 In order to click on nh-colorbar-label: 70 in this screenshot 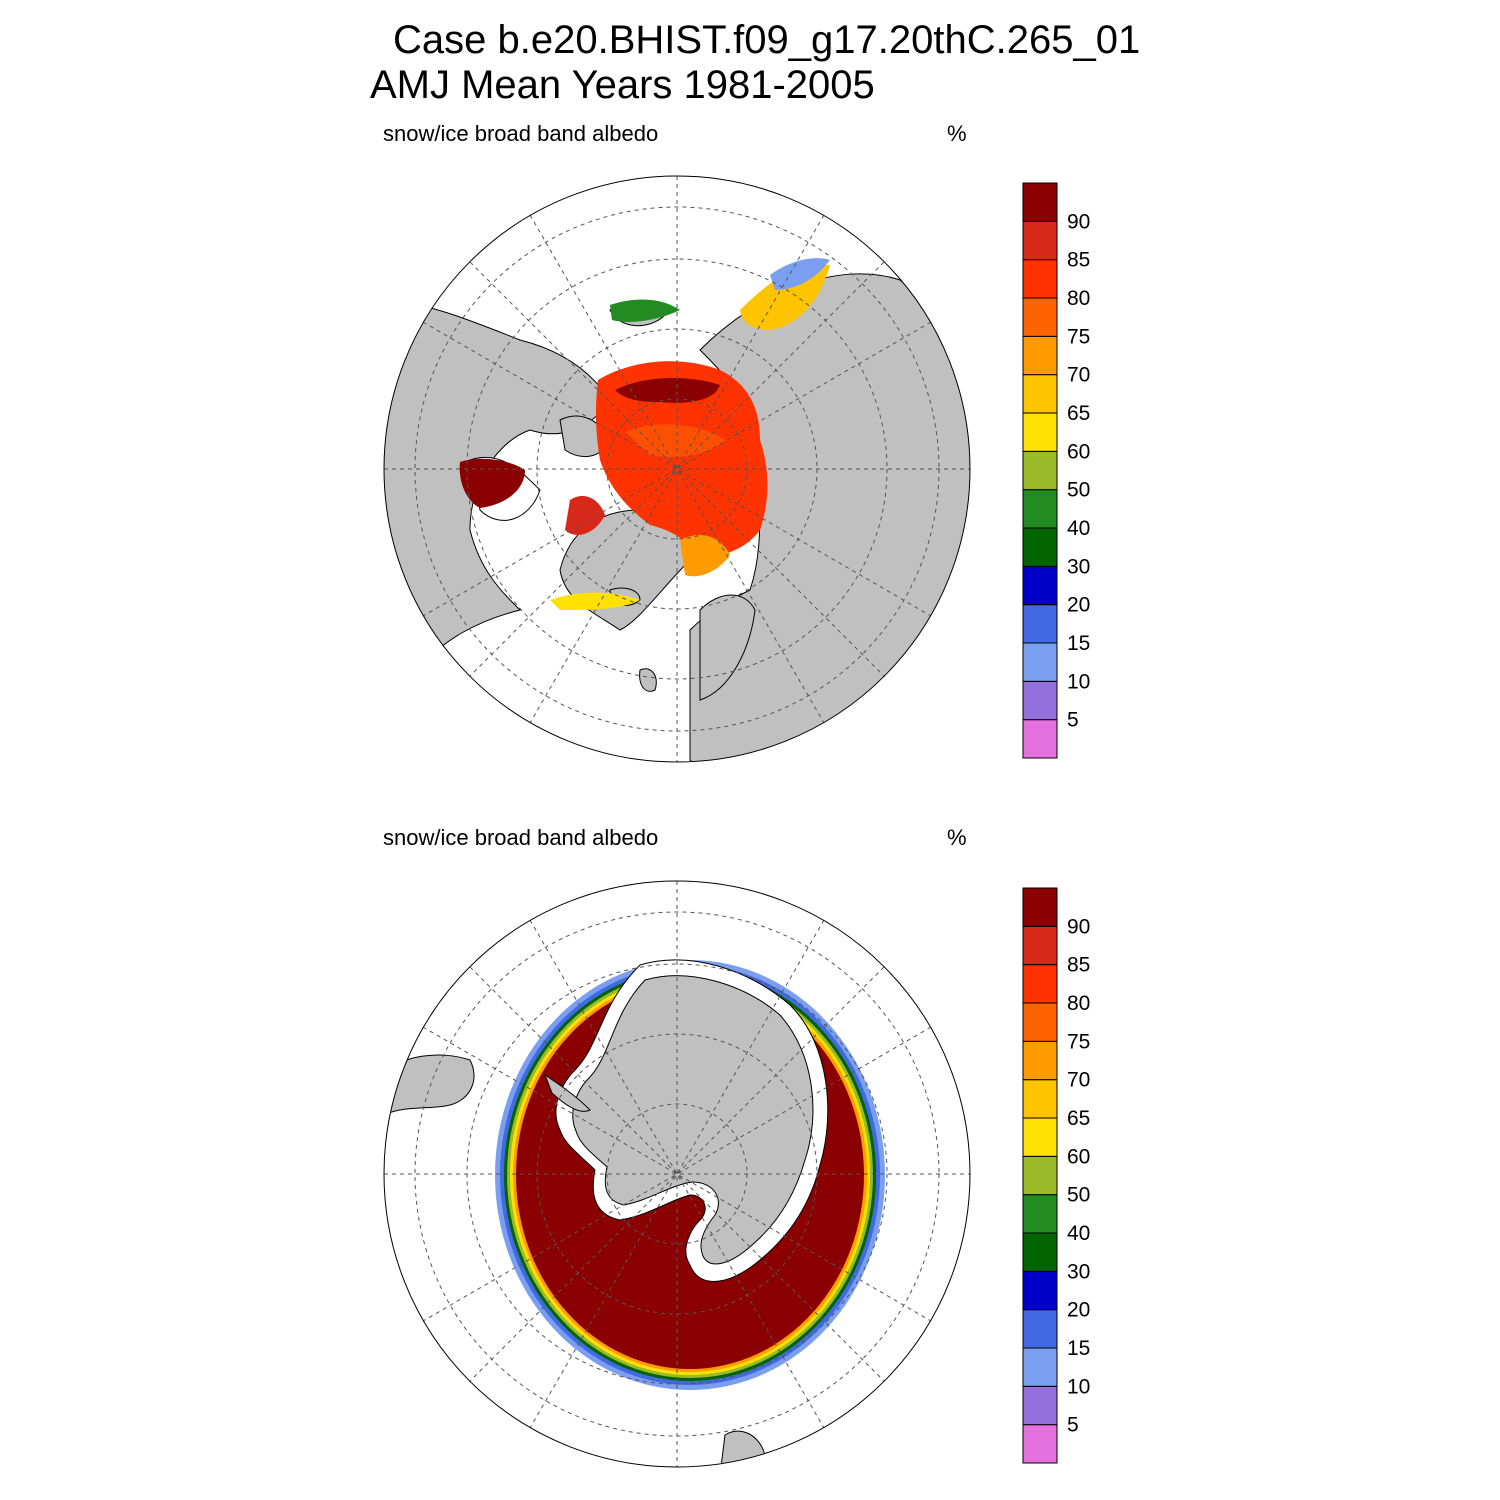, I will do `click(1078, 375)`.